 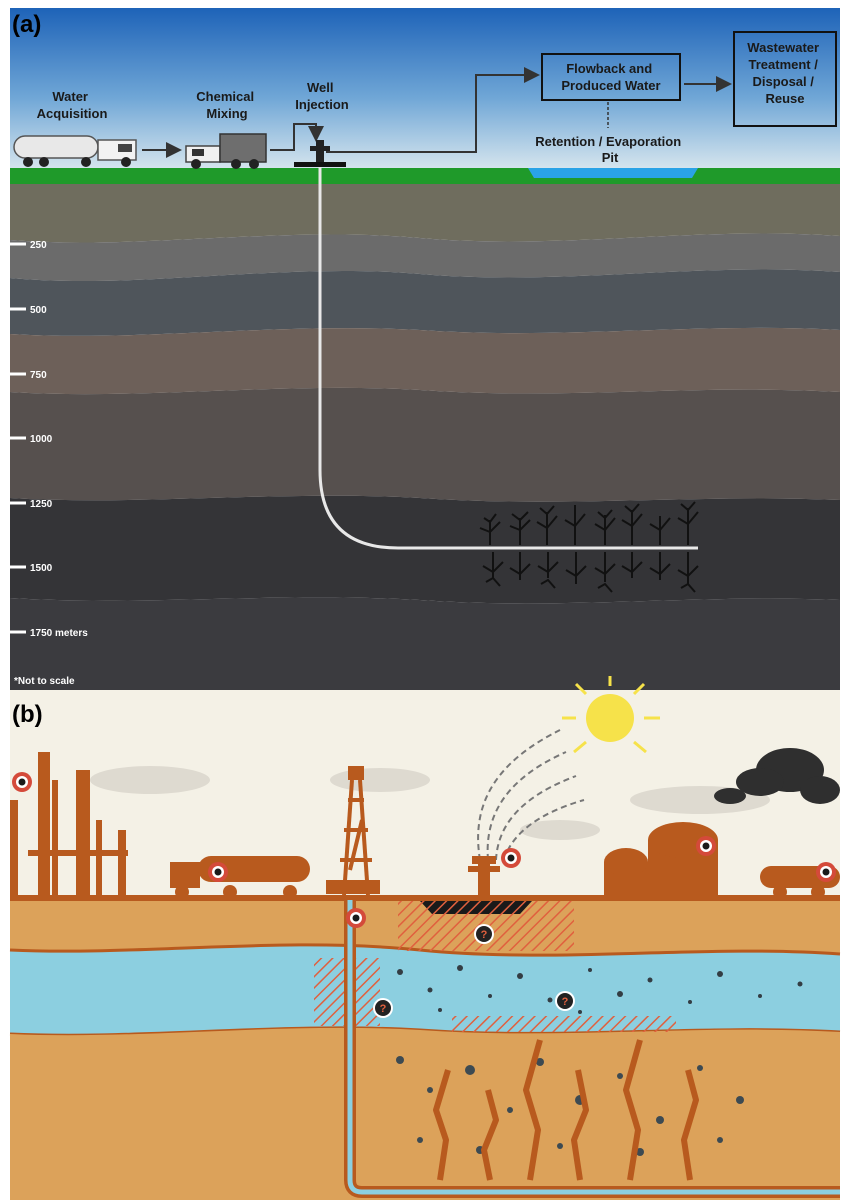 I want to click on storage-tanks, so click(x=661, y=859).